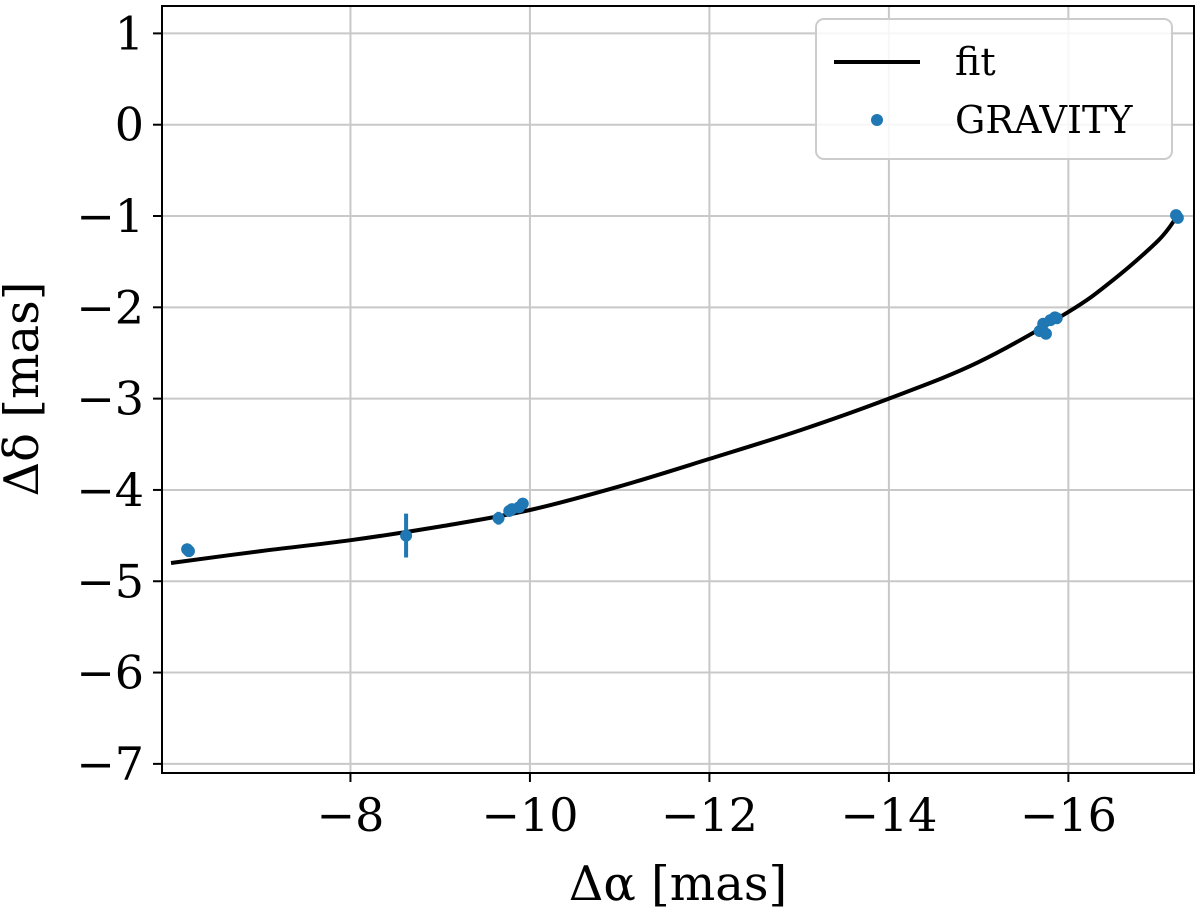 This screenshot has height=920, width=1200. I want to click on x-tick-label: −14, so click(888, 815).